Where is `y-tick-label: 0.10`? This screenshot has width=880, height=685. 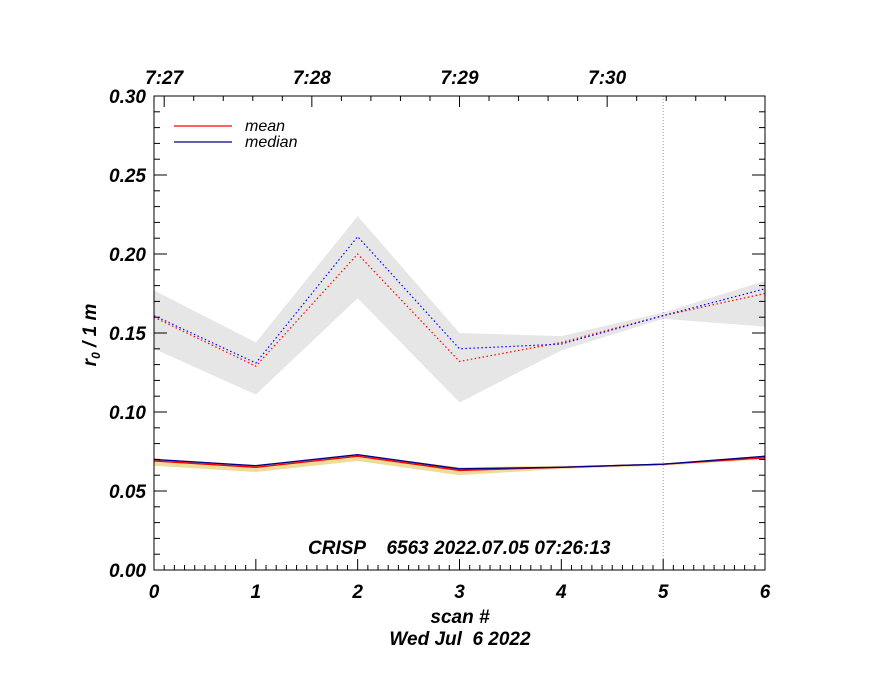
y-tick-label: 0.10 is located at coordinates (127, 413).